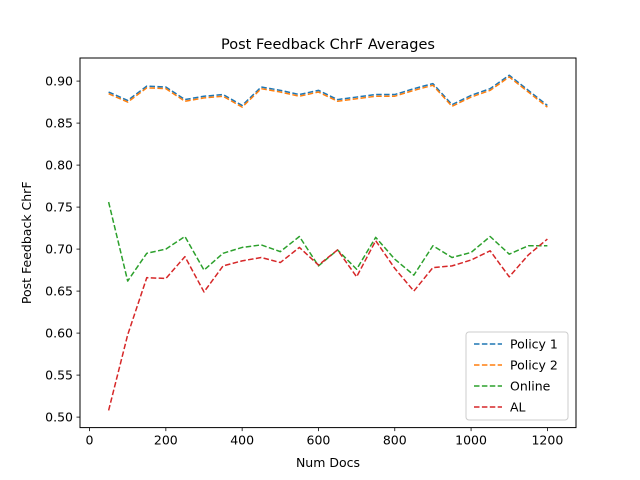 The height and width of the screenshot is (480, 640). Describe the element at coordinates (242, 440) in the screenshot. I see `x-tick-label-2: 400` at that location.